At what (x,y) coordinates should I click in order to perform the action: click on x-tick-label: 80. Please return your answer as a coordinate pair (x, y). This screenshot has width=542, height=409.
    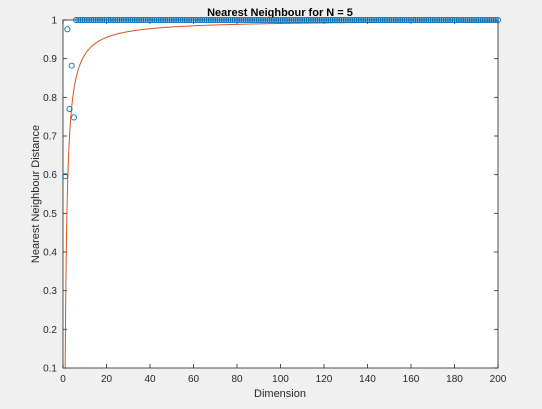
    Looking at the image, I should click on (237, 379).